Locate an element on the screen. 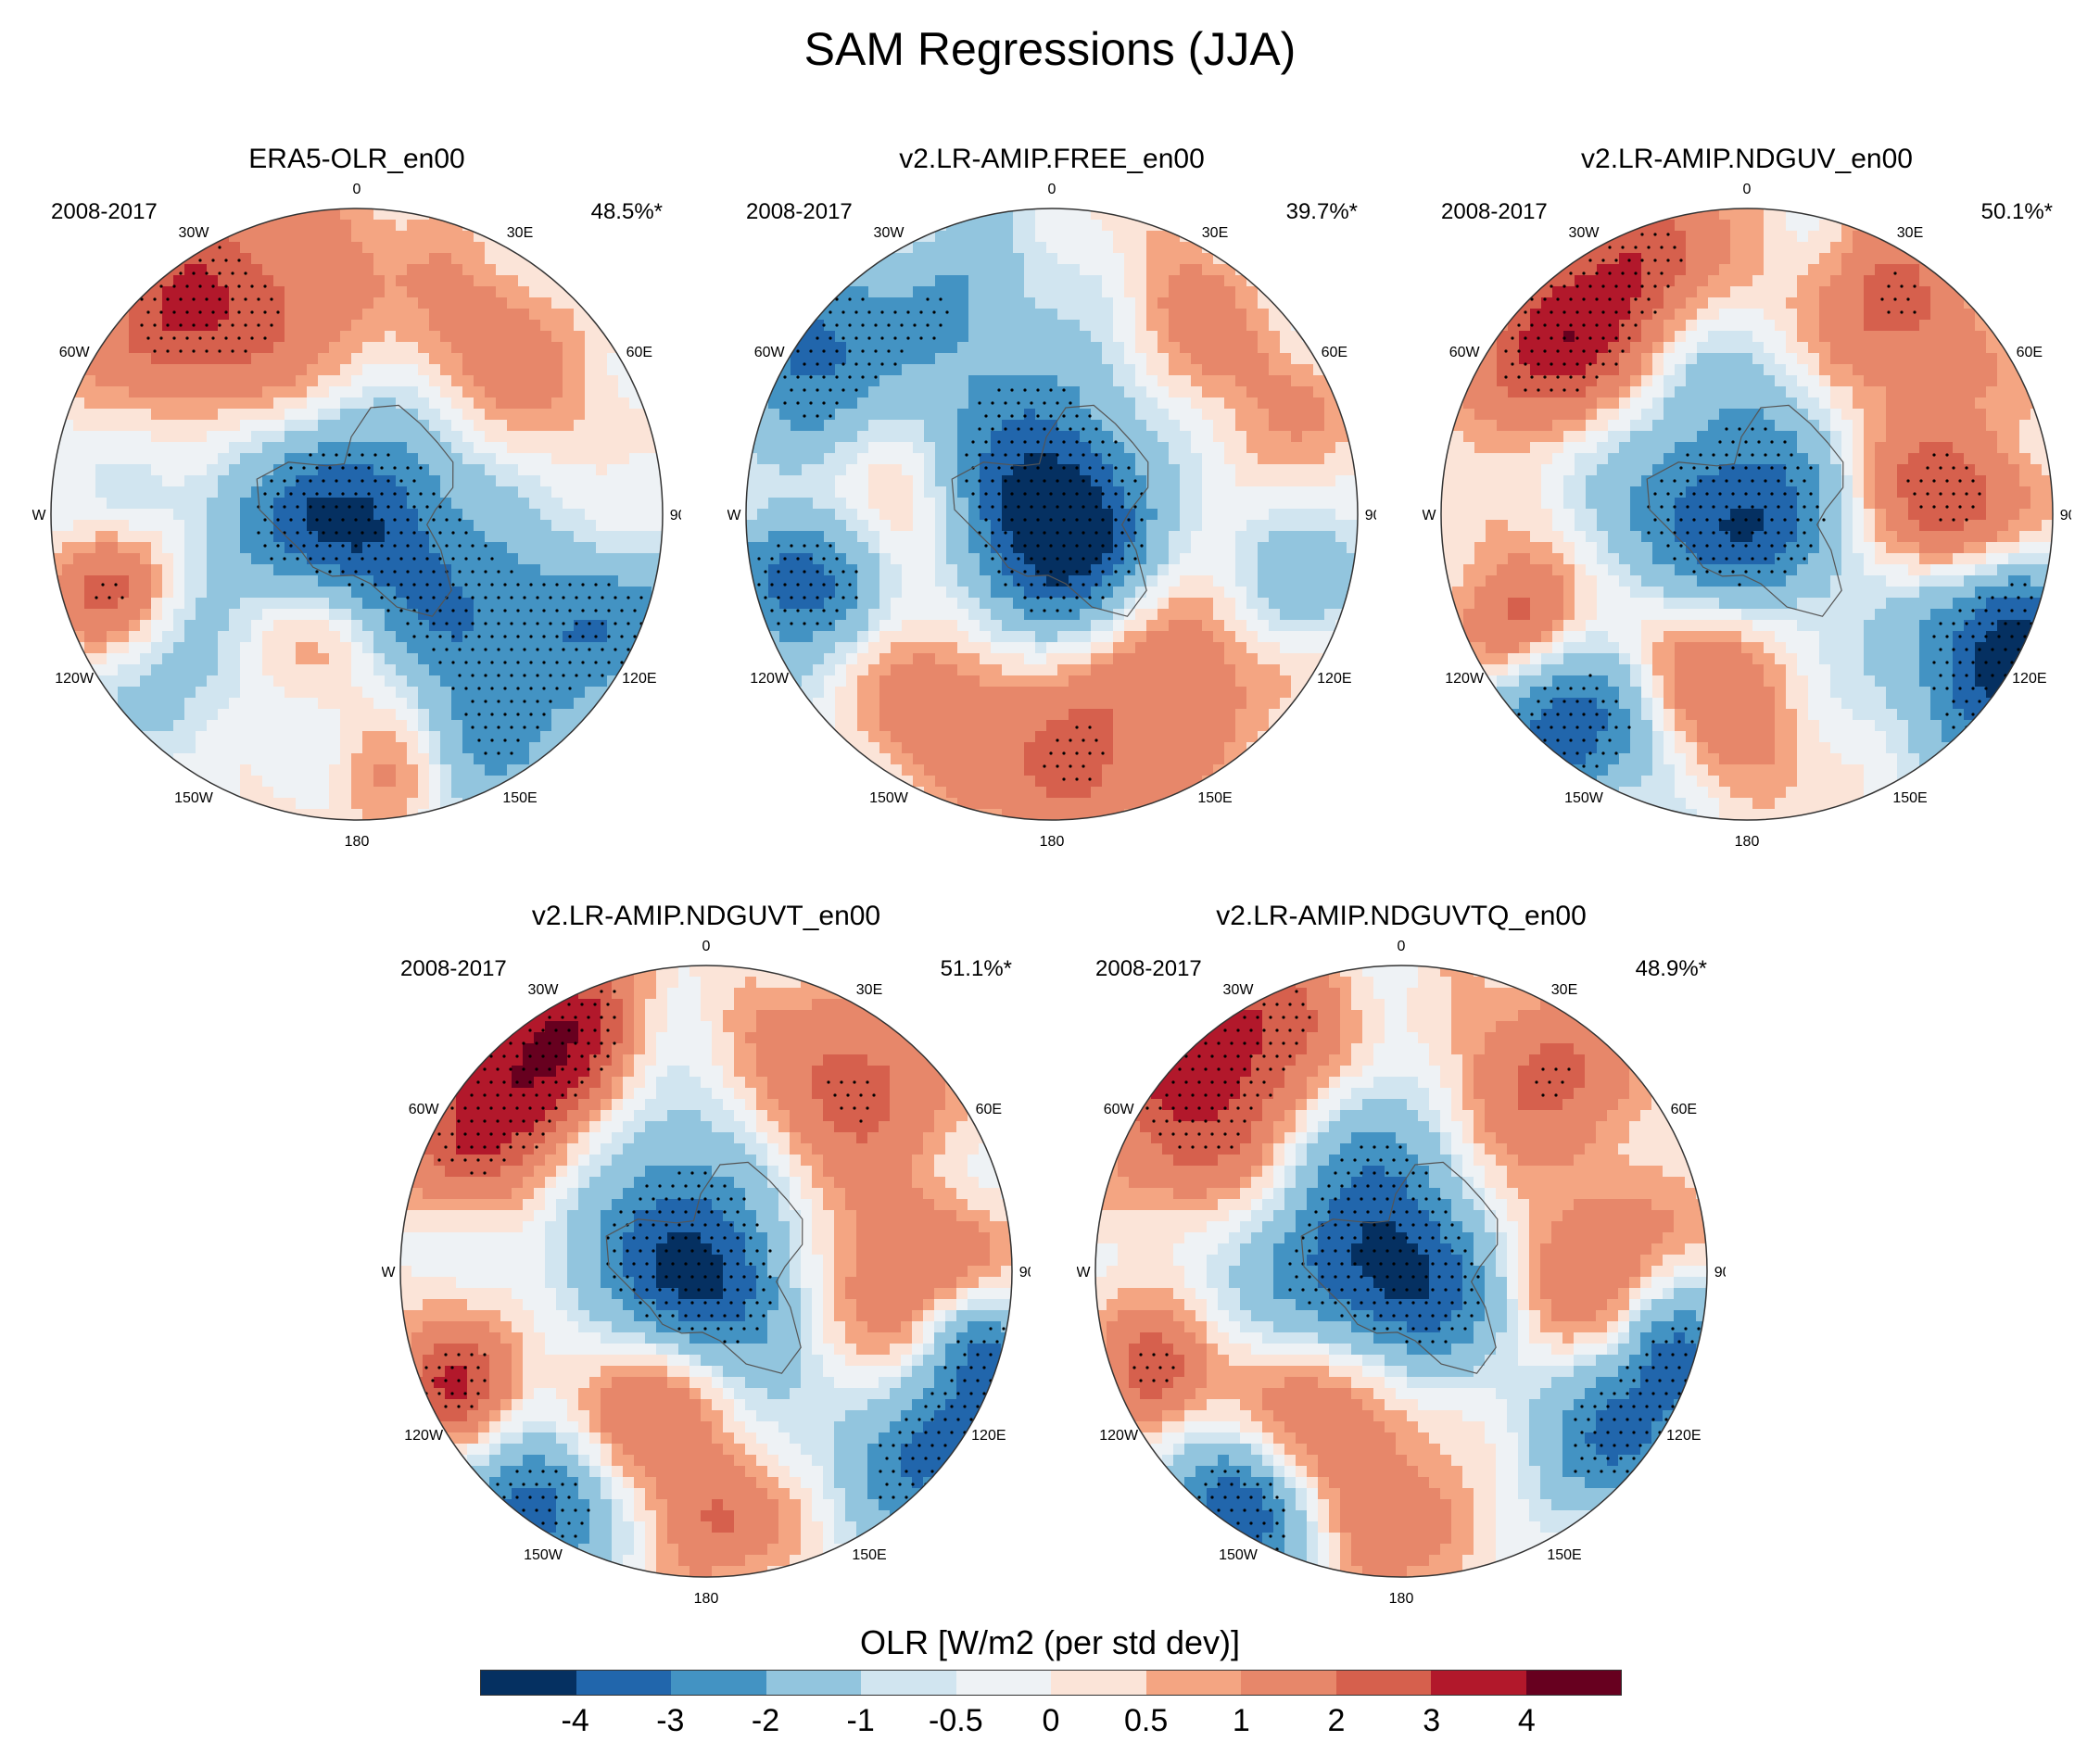  variance-percent: 48.9%* is located at coordinates (1671, 968).